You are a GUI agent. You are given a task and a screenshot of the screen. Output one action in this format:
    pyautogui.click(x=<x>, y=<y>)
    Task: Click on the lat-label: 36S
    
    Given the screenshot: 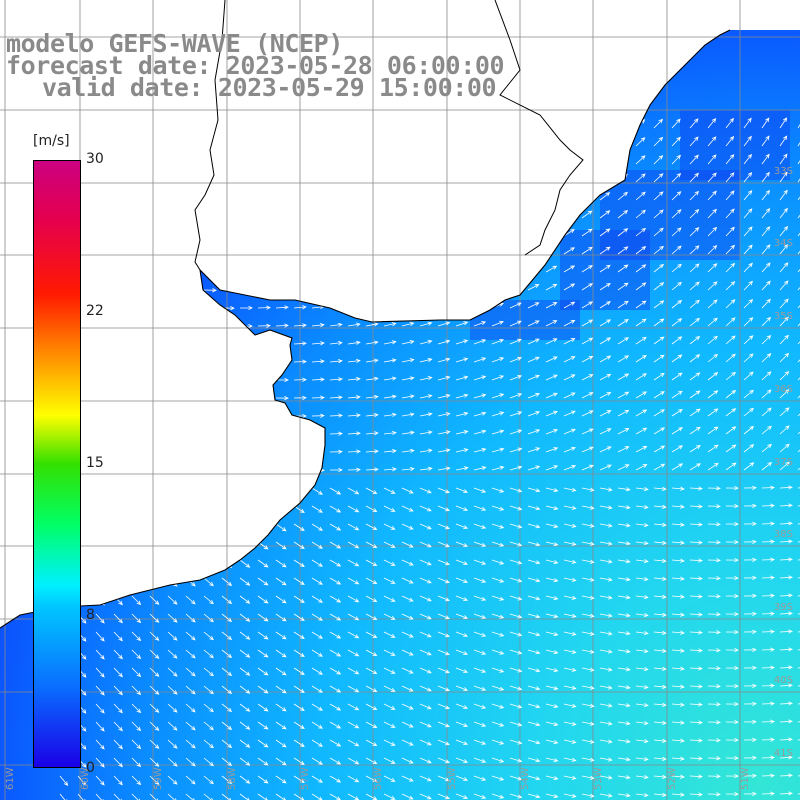 What is the action you would take?
    pyautogui.click(x=783, y=389)
    